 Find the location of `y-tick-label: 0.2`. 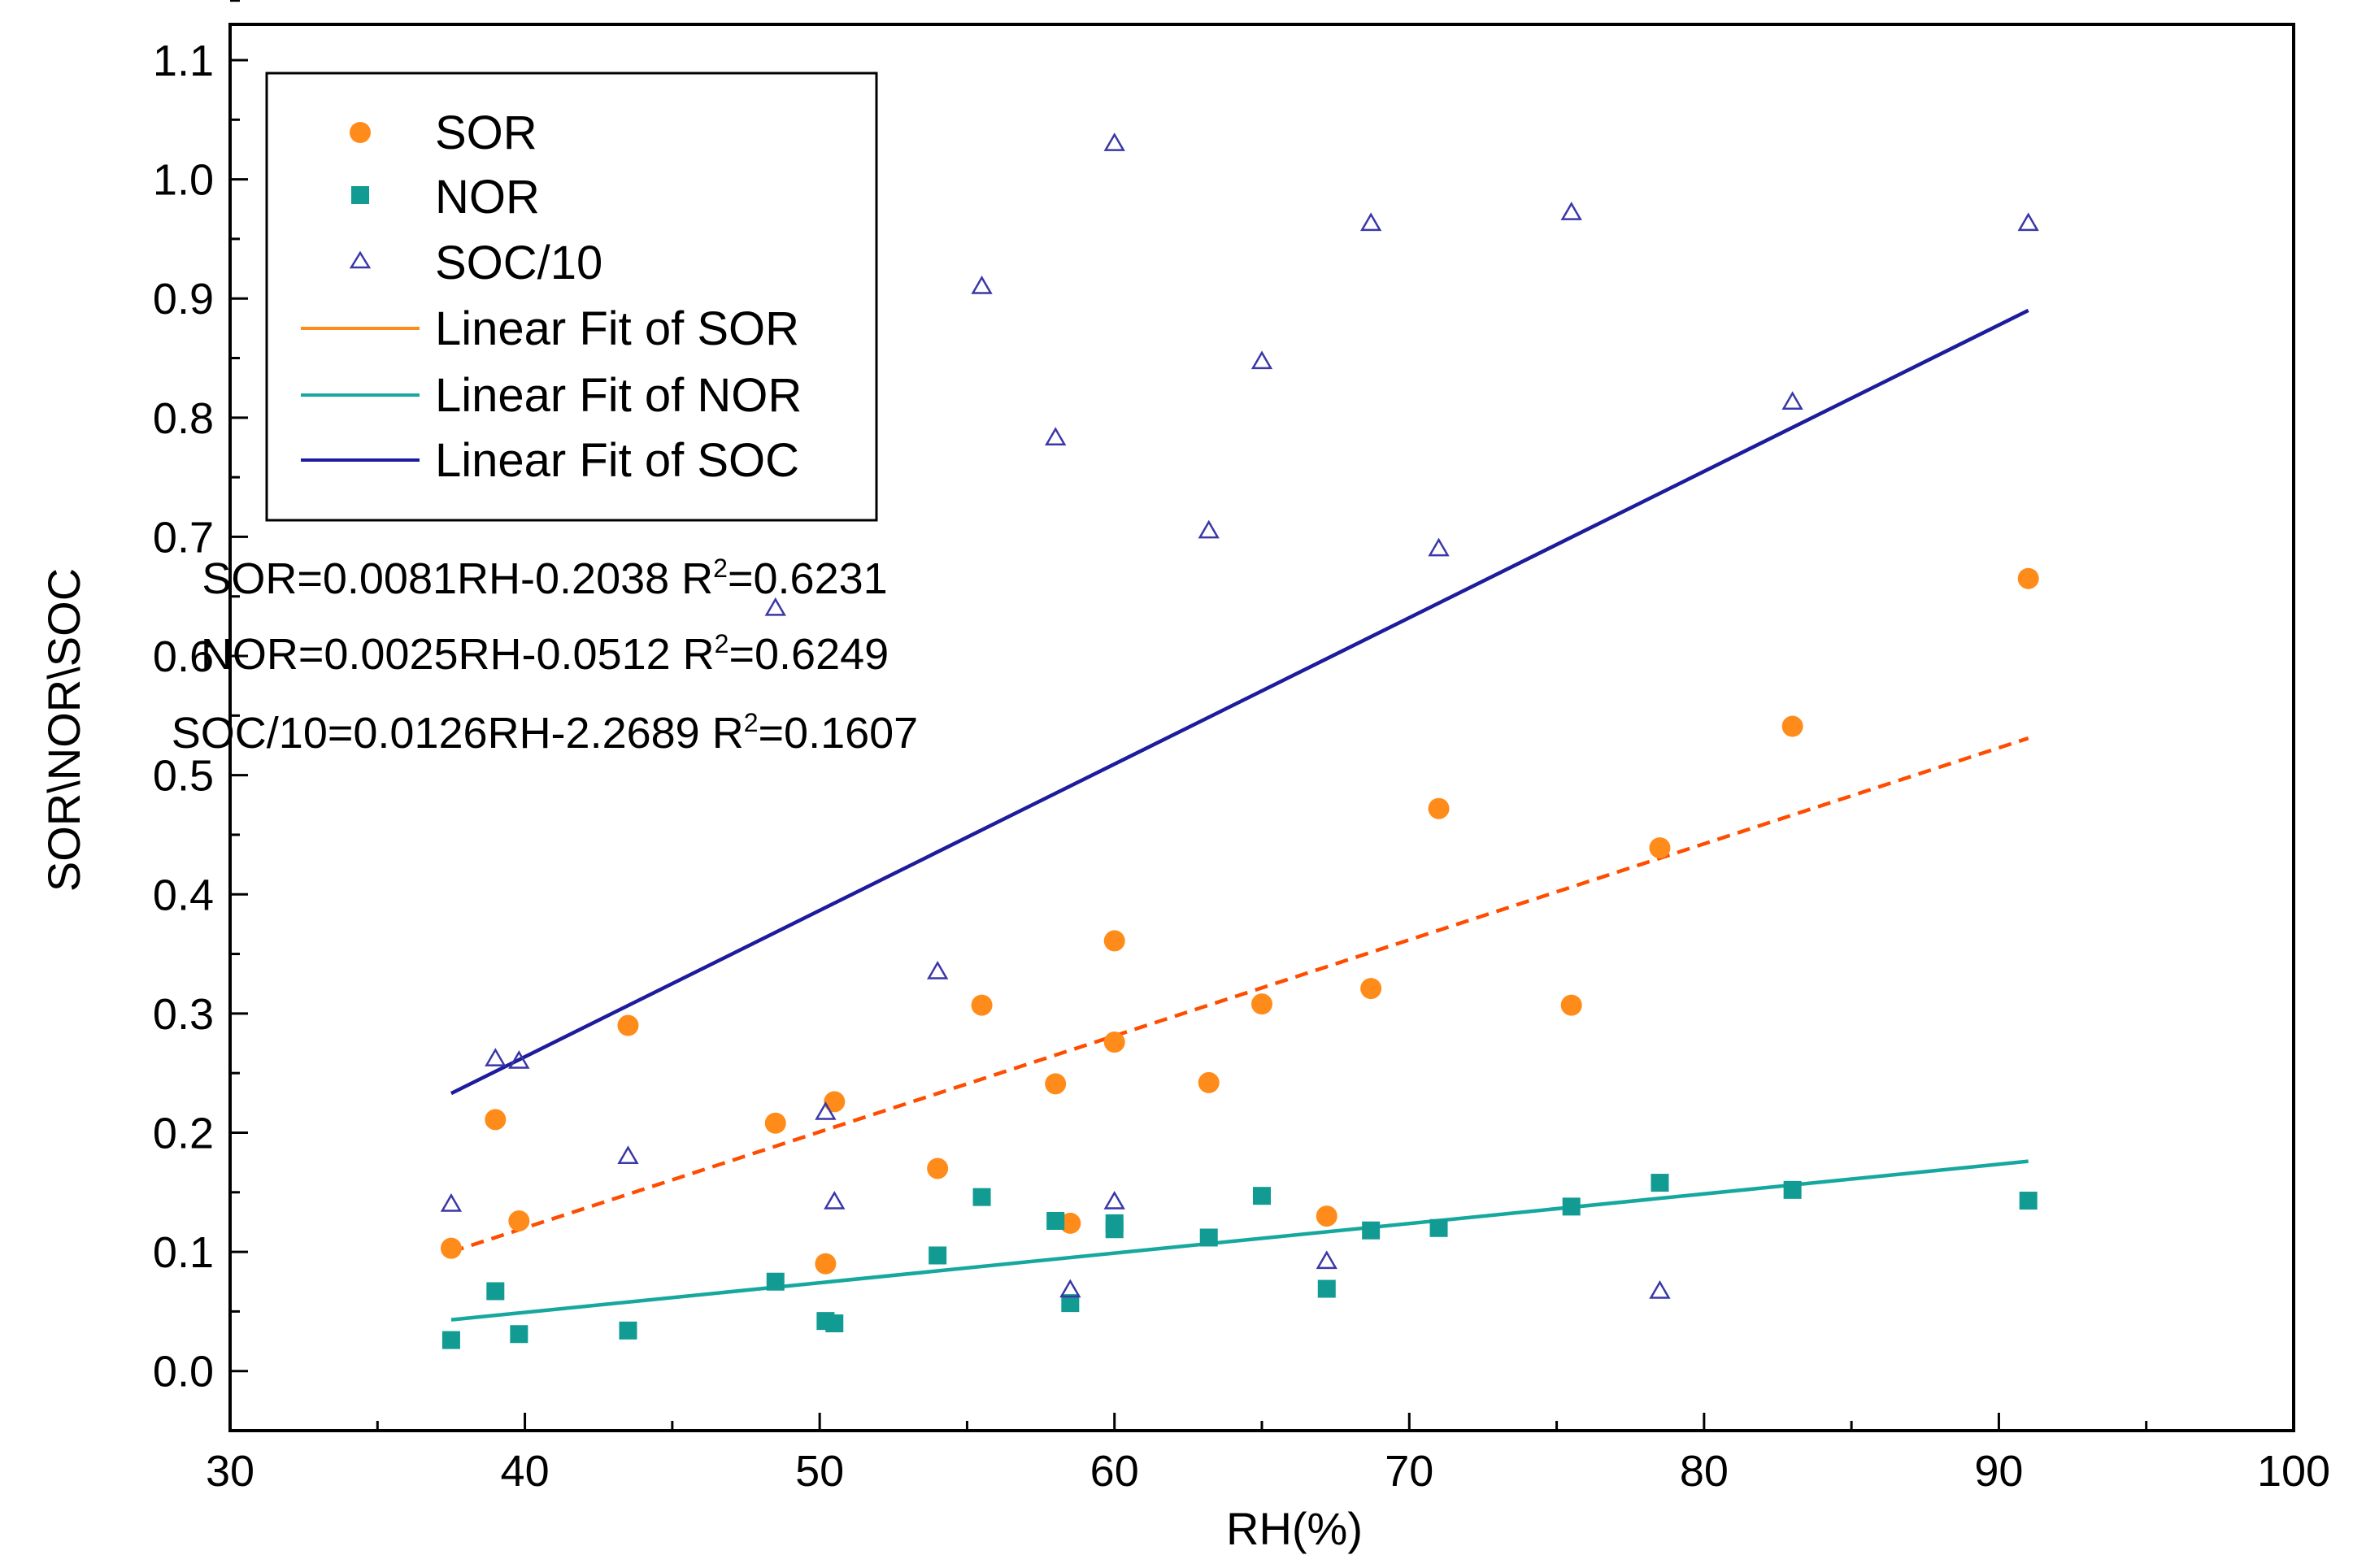

y-tick-label: 0.2 is located at coordinates (183, 1133).